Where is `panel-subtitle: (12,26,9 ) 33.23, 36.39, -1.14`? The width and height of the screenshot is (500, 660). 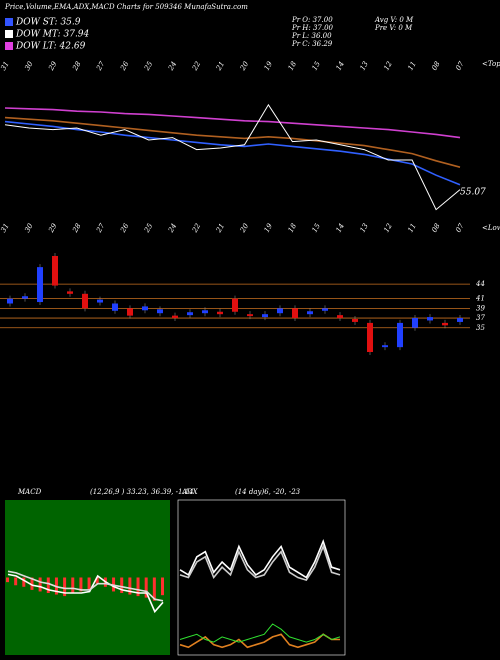 panel-subtitle: (12,26,9 ) 33.23, 36.39, -1.14 is located at coordinates (142, 492).